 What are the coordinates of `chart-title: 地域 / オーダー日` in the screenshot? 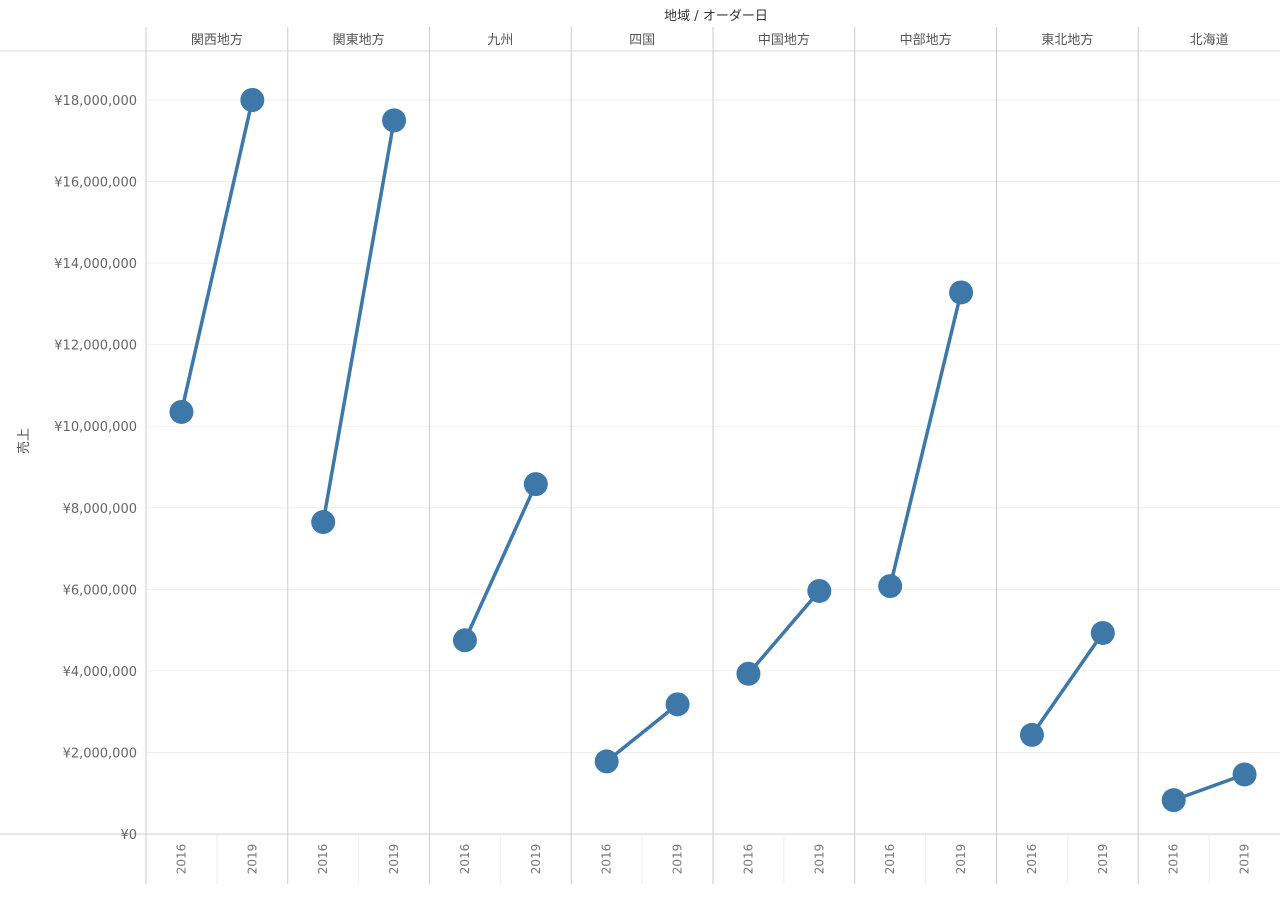 It's located at (716, 16).